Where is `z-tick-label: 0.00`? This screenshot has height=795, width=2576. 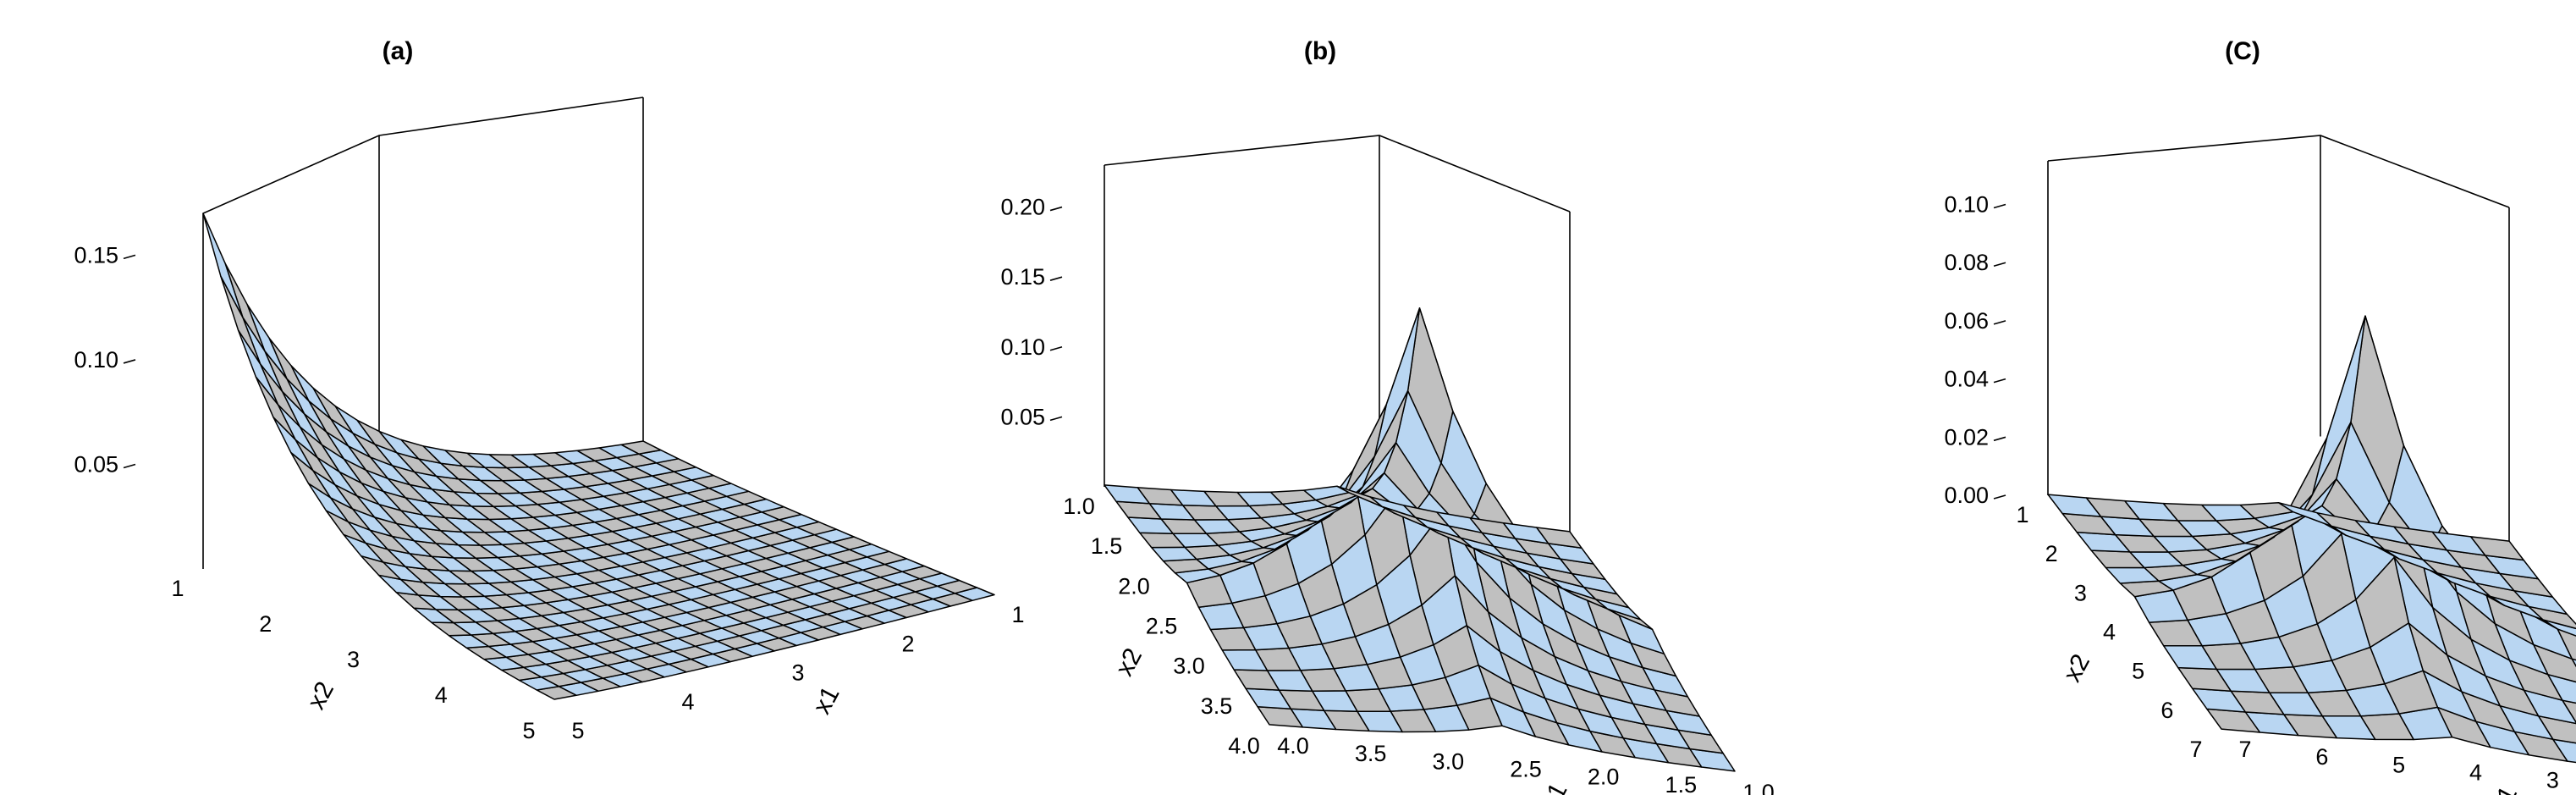
z-tick-label: 0.00 is located at coordinates (1966, 495).